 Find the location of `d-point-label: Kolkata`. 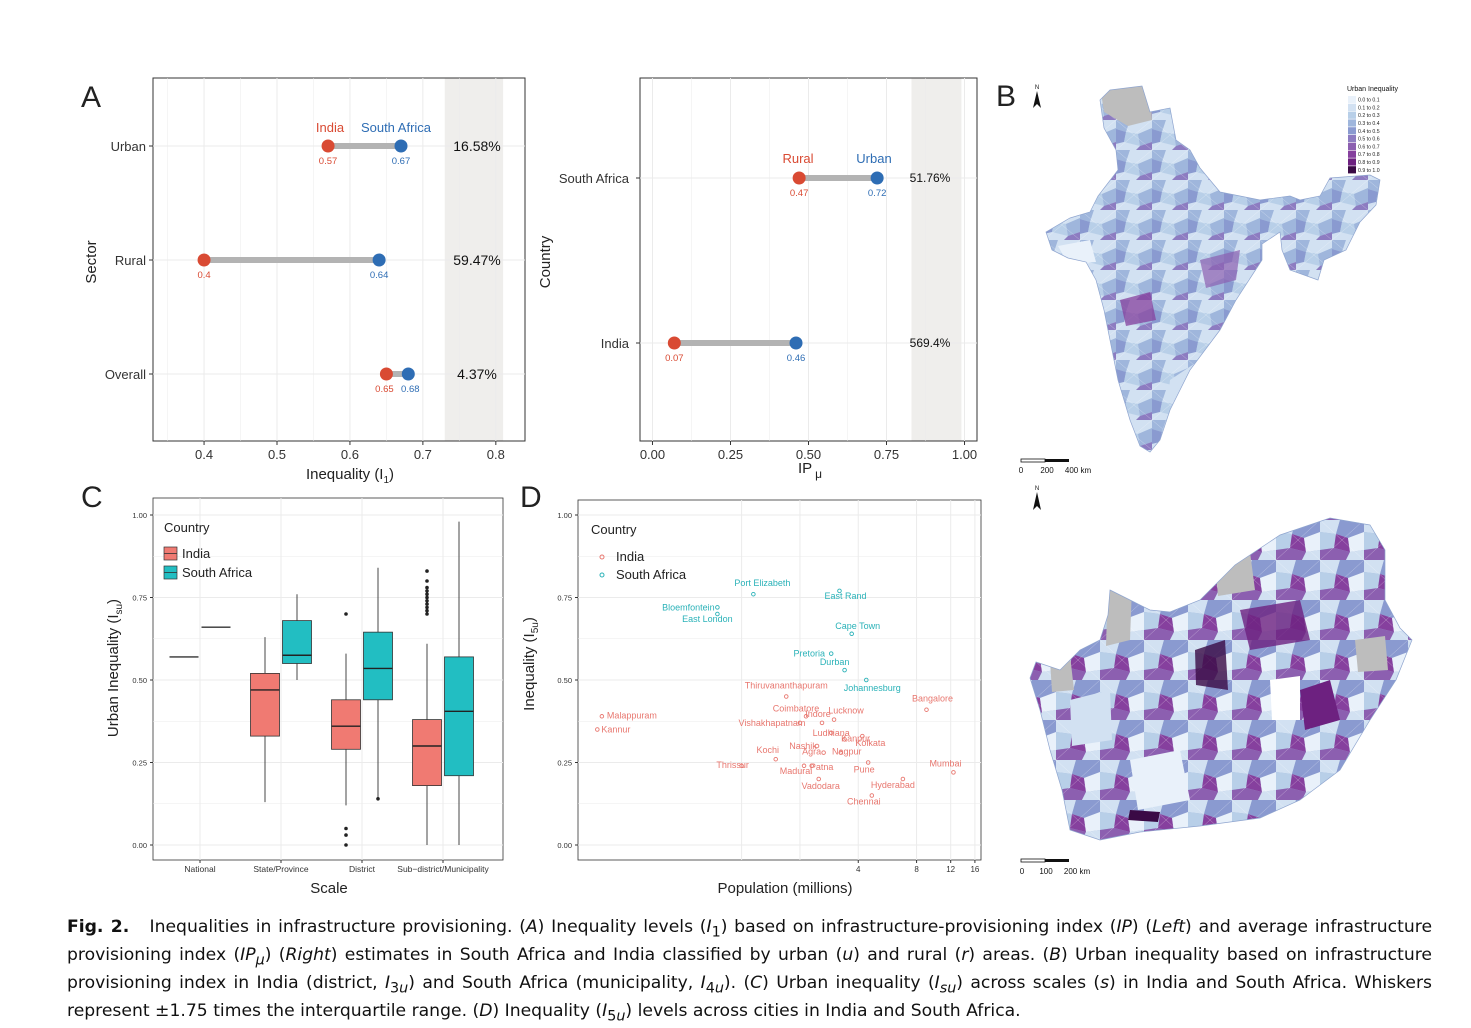

d-point-label: Kolkata is located at coordinates (870, 743).